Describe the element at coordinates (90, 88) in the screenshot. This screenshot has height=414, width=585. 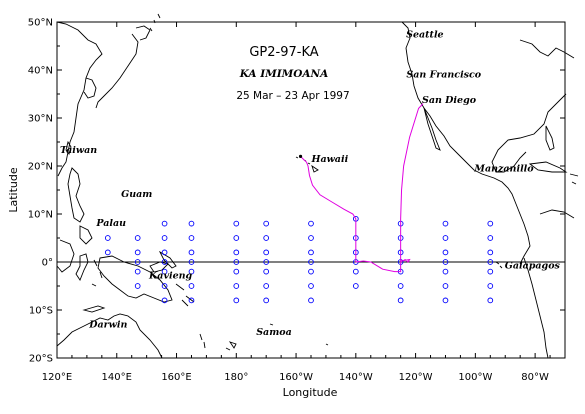
I see `korea-coast` at that location.